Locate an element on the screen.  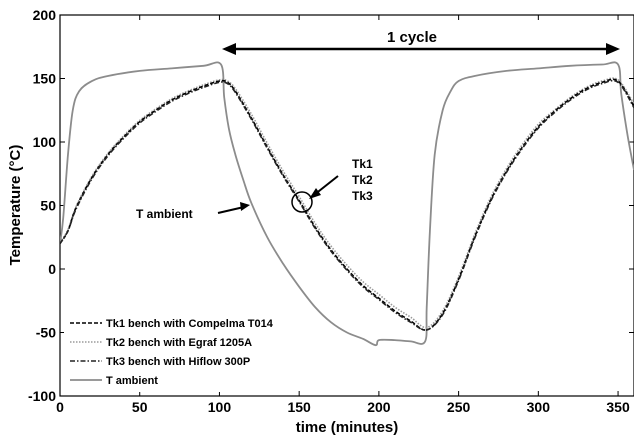
tk1-label: Tk1 is located at coordinates (362, 164).